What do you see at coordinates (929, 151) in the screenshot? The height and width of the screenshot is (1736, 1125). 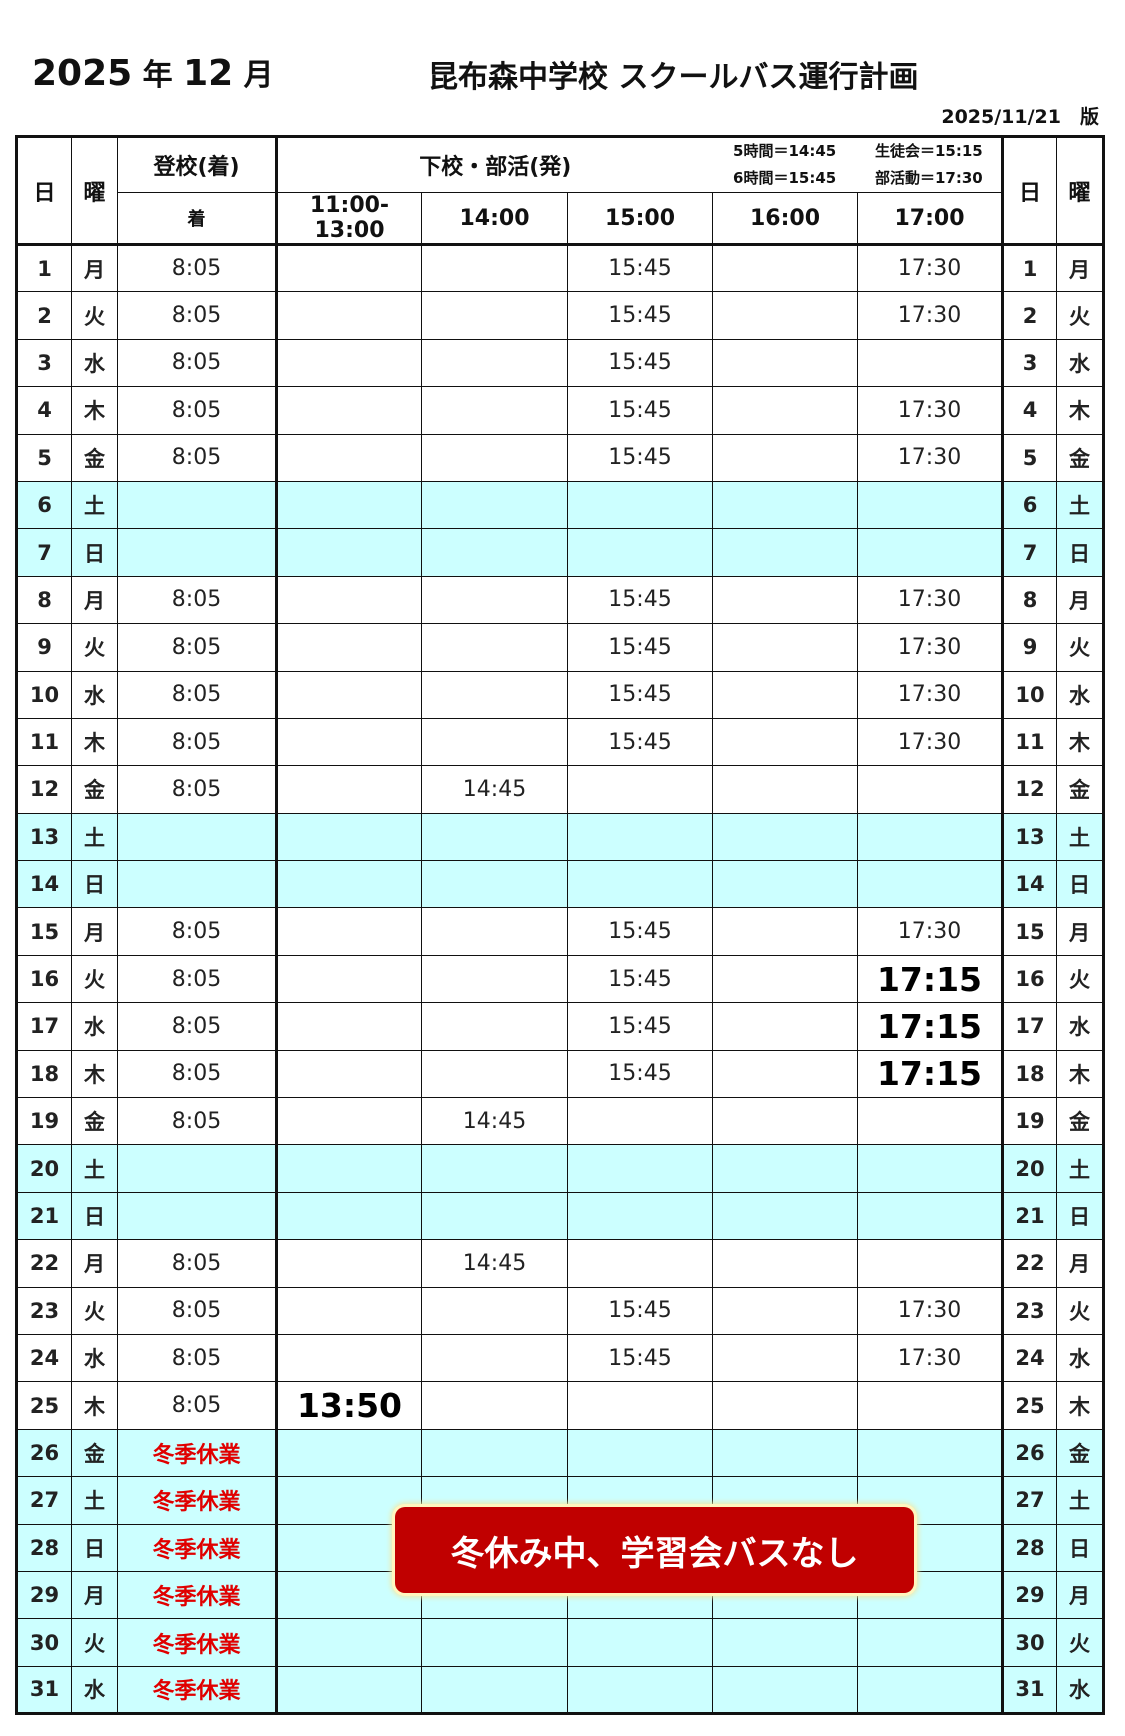 I see `note: 生徒会＝15:15` at bounding box center [929, 151].